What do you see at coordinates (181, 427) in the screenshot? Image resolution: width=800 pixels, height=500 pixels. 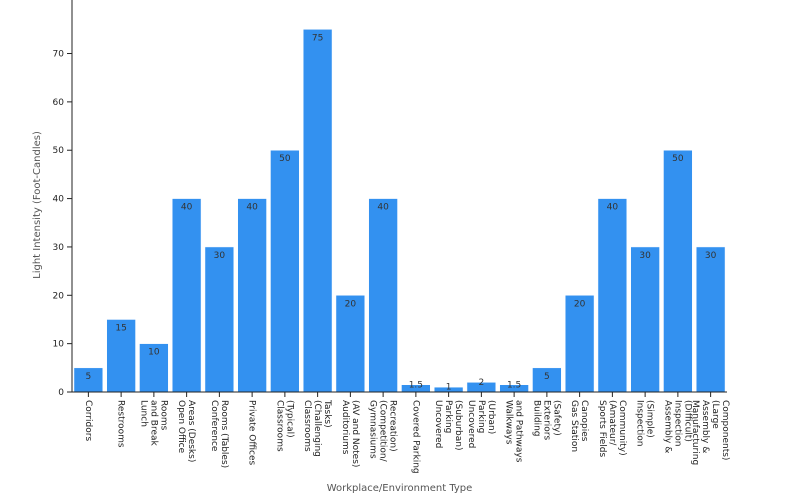 I see `x-tick-label: Open Office` at bounding box center [181, 427].